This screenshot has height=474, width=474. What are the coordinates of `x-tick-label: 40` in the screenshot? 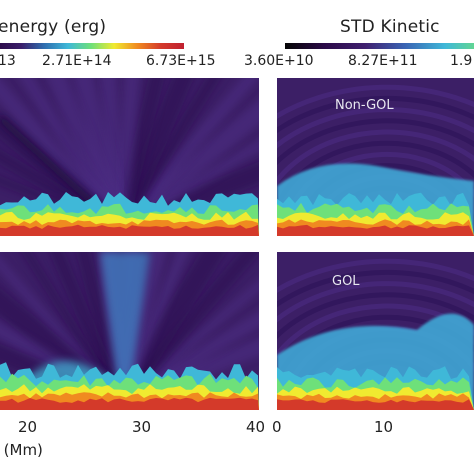 It's located at (256, 427).